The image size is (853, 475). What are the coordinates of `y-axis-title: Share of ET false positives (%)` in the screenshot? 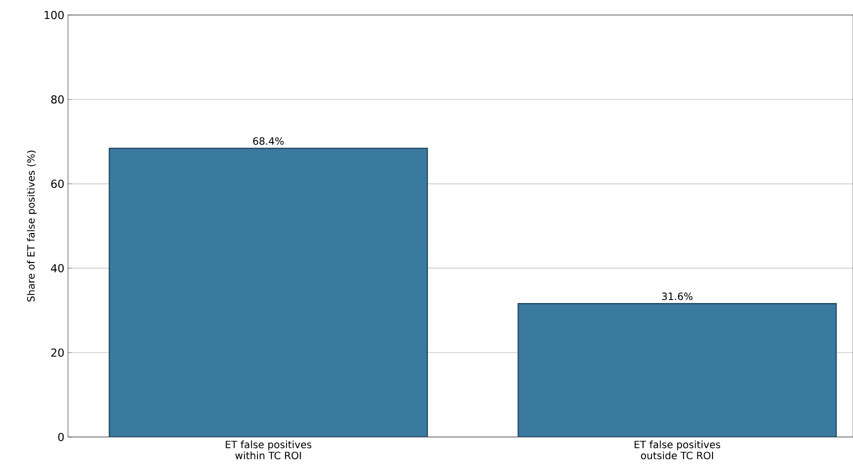 It's located at (31, 226).